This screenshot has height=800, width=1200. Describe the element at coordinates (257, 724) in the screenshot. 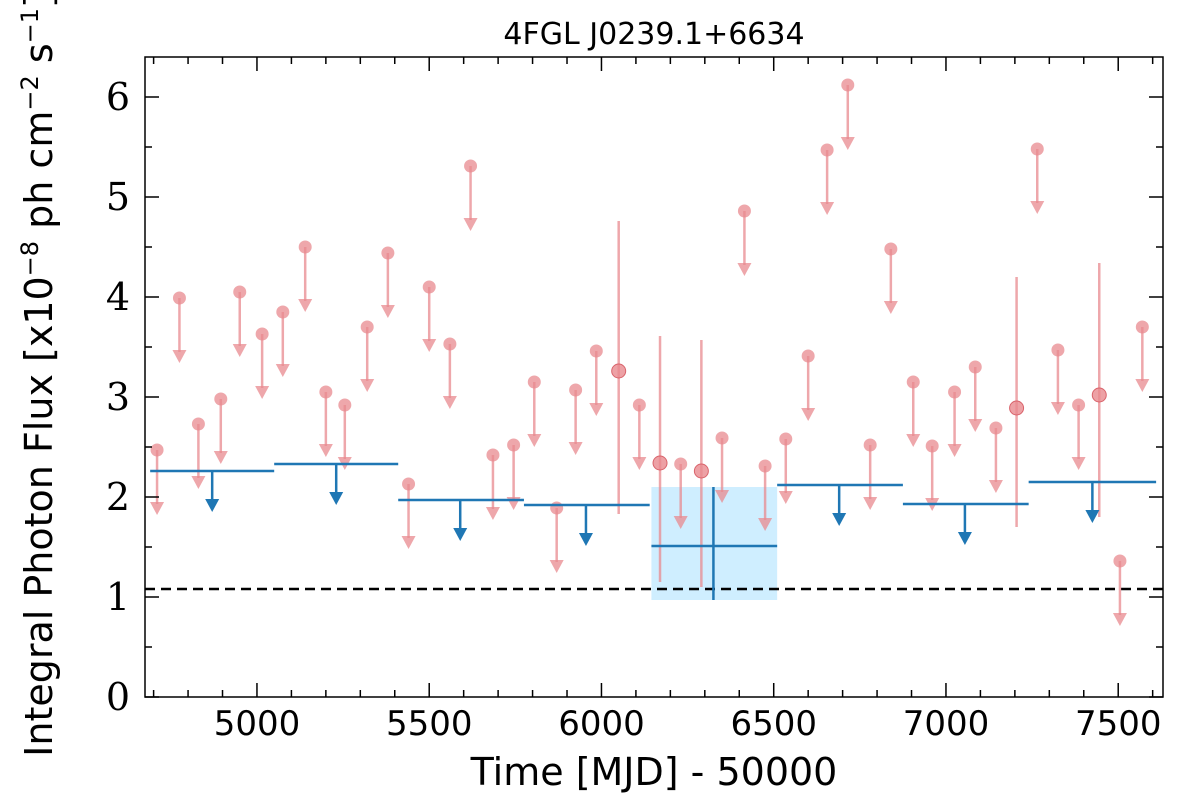

I see `x-tick-label: 5000` at that location.